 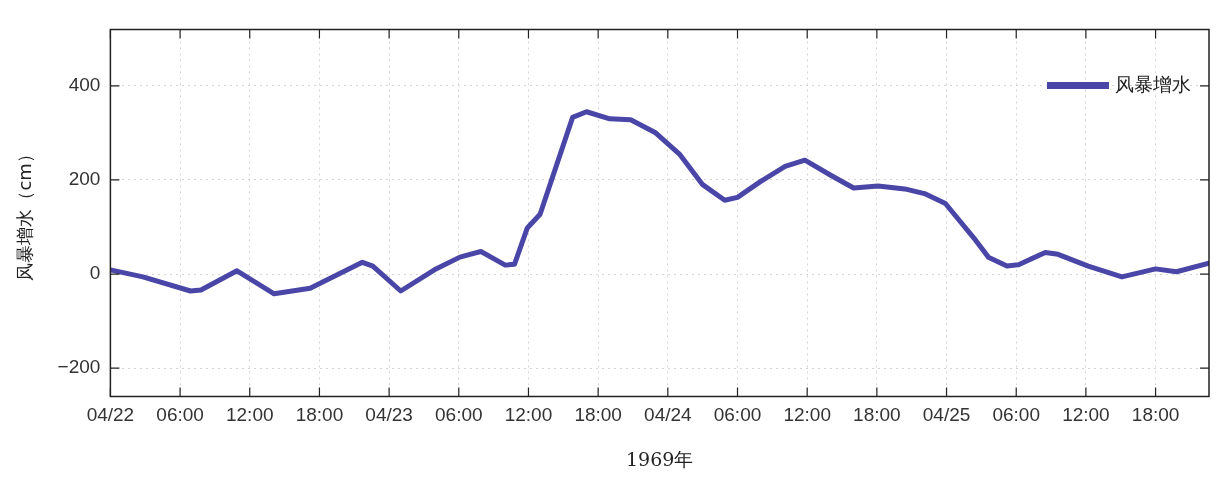 What do you see at coordinates (1153, 84) in the screenshot?
I see `legend-label: 风暴增水` at bounding box center [1153, 84].